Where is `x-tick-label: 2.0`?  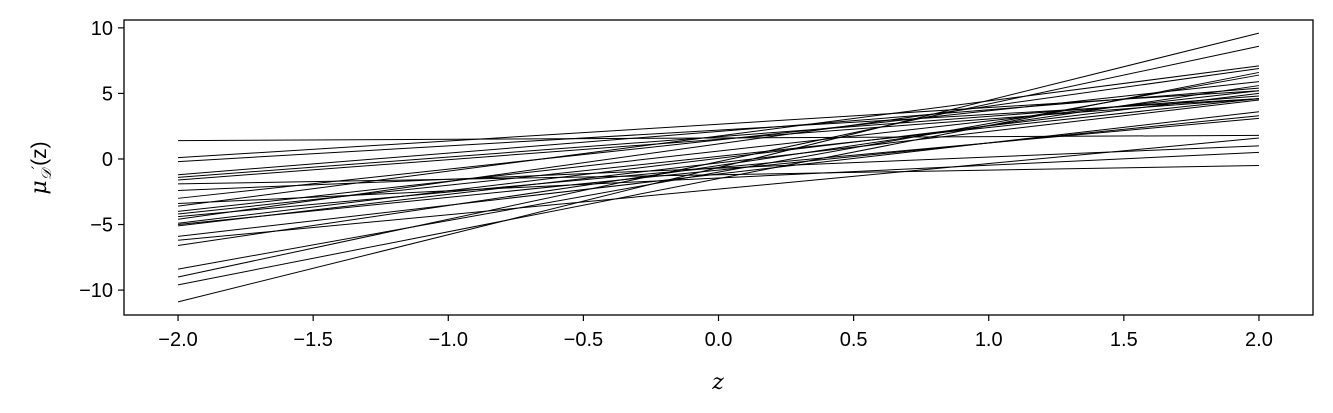
x-tick-label: 2.0 is located at coordinates (1259, 340).